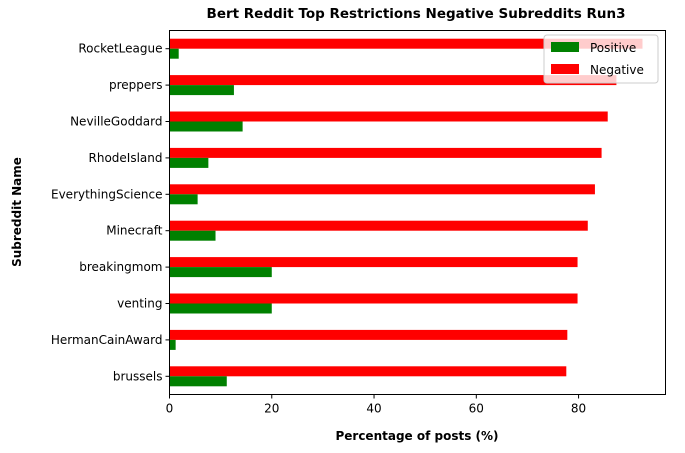 Image resolution: width=685 pixels, height=453 pixels. I want to click on bar-positive-venting, so click(220, 308).